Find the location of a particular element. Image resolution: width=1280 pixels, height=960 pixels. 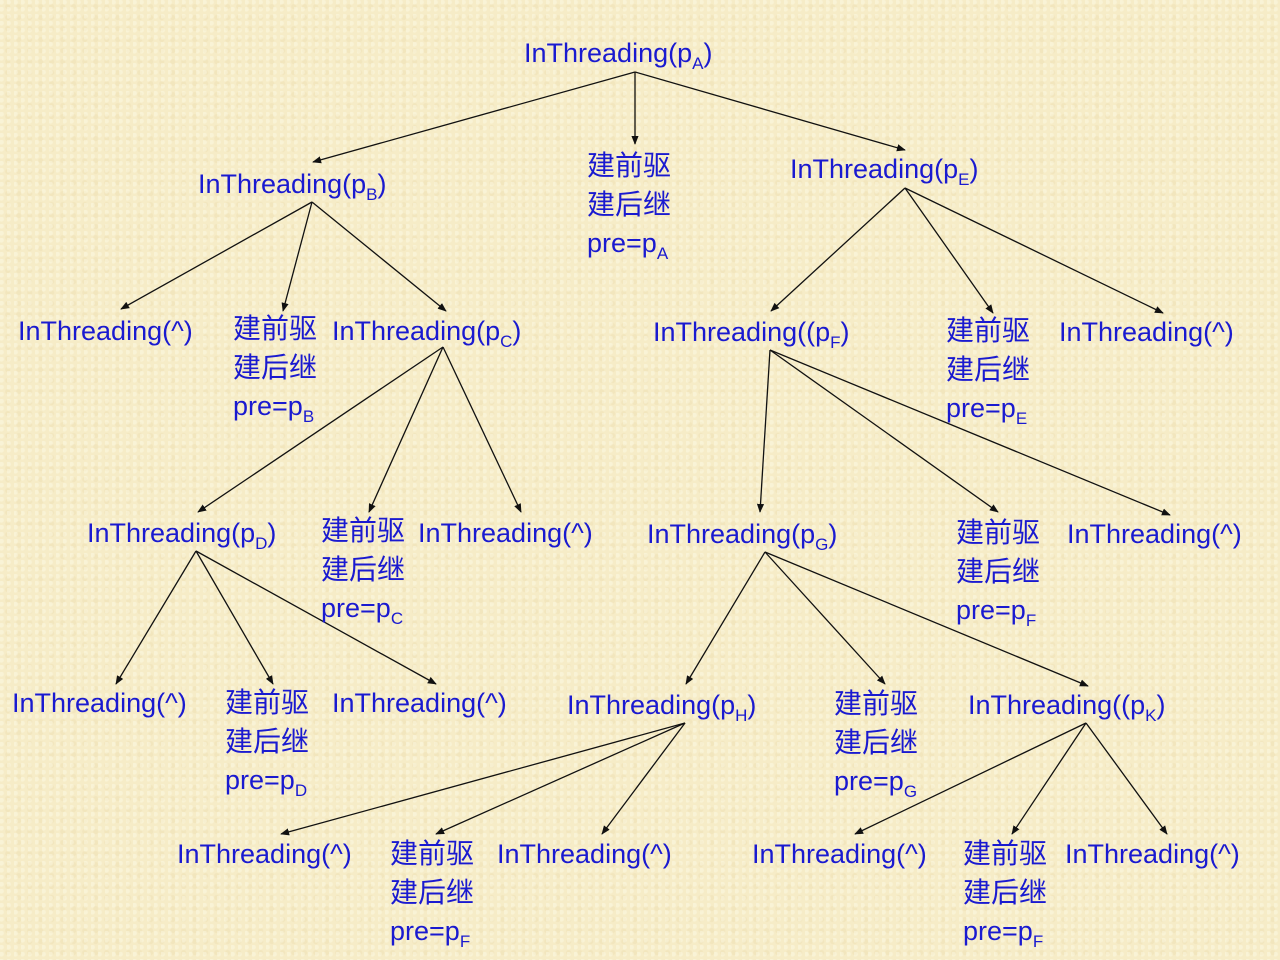

call-node-d-nil-right: InThreading(^) is located at coordinates (419, 703).